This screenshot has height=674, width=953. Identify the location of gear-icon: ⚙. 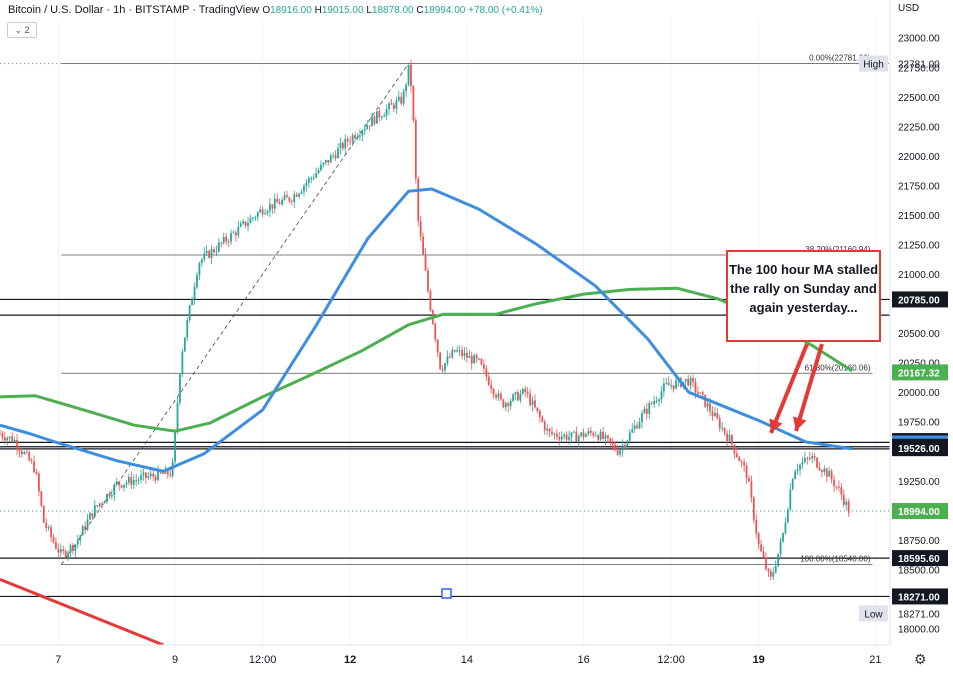
(920, 659).